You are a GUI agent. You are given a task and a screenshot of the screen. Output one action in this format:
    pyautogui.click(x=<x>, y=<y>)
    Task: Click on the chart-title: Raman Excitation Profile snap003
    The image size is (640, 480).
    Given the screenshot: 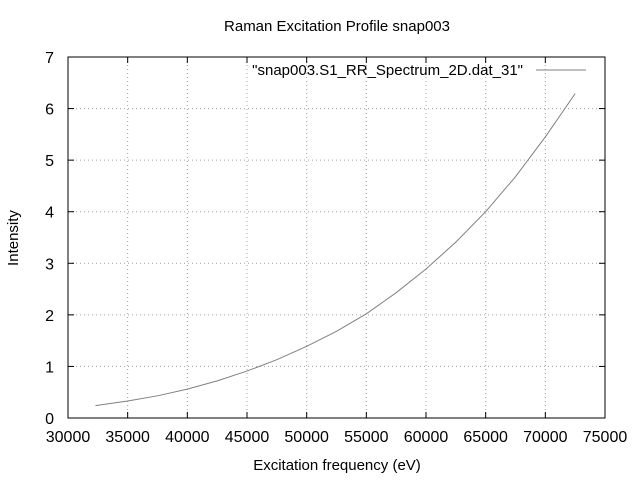 What is the action you would take?
    pyautogui.click(x=337, y=26)
    